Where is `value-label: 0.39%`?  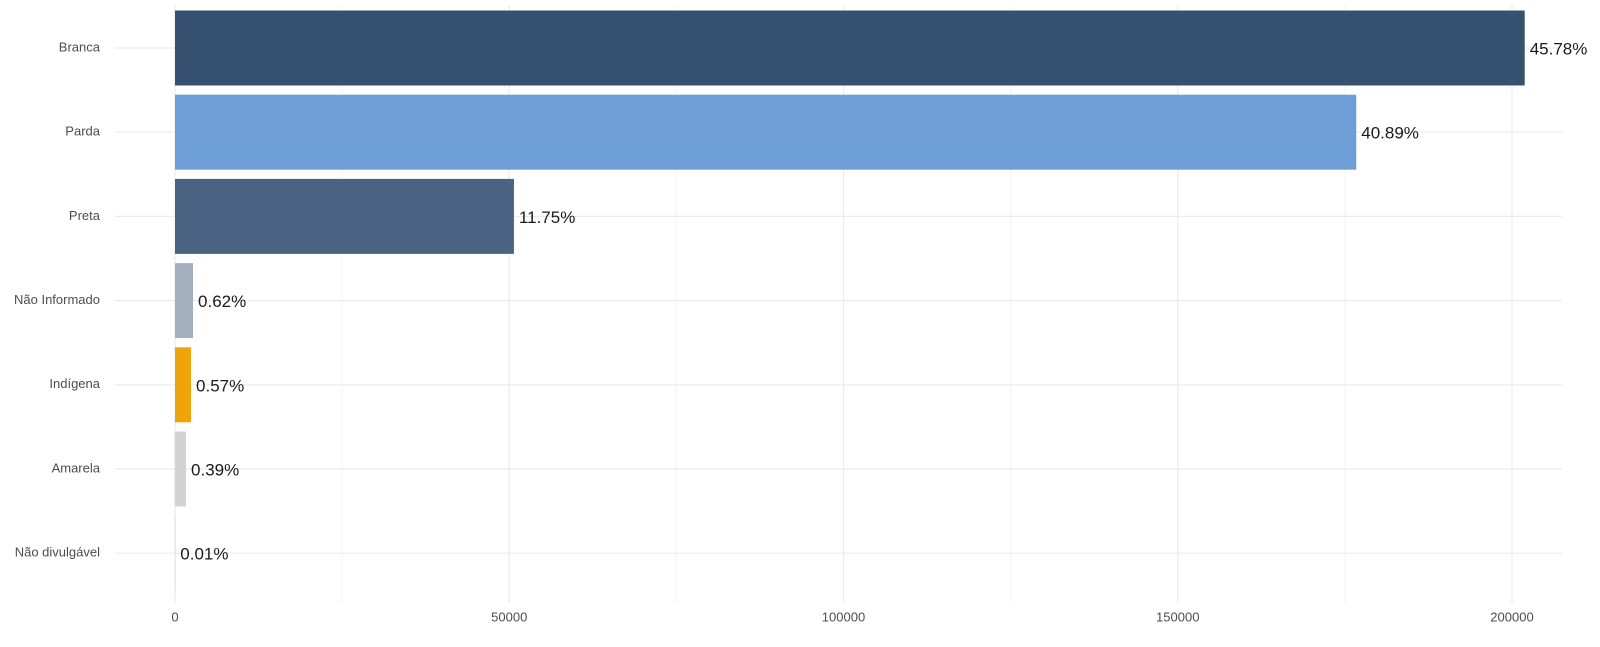 value-label: 0.39% is located at coordinates (215, 469).